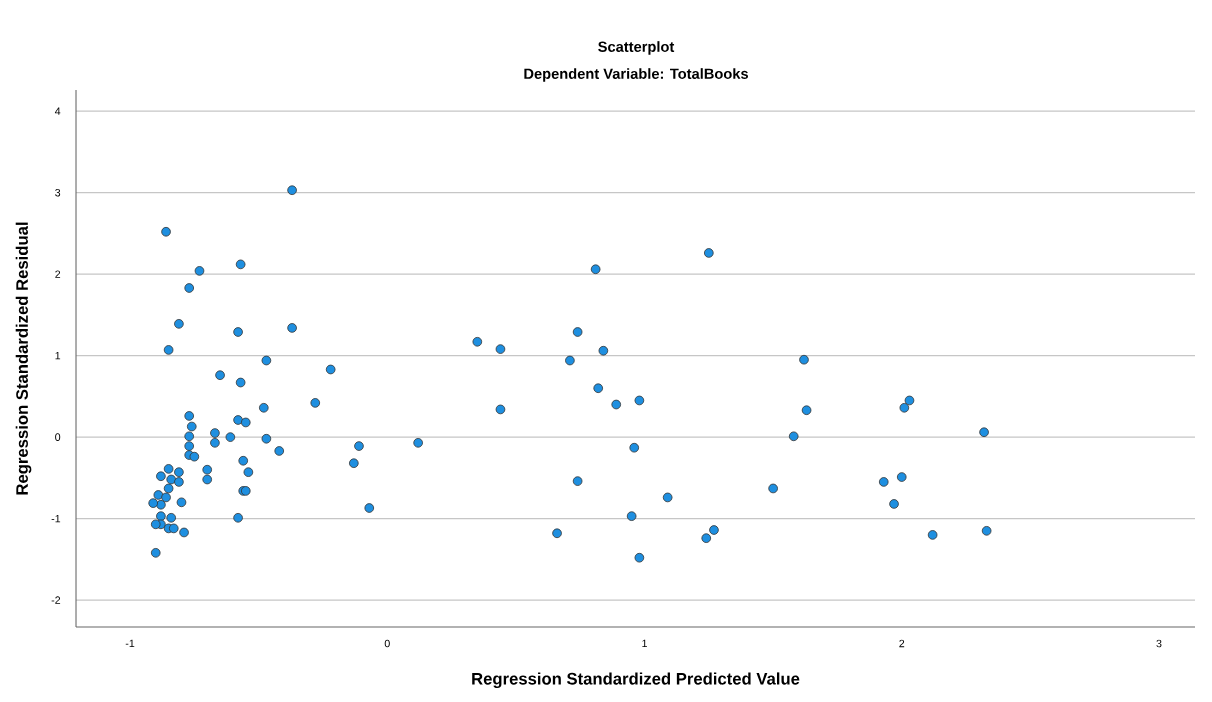 Image resolution: width=1212 pixels, height=702 pixels. I want to click on x-tick-label: -1, so click(130, 643).